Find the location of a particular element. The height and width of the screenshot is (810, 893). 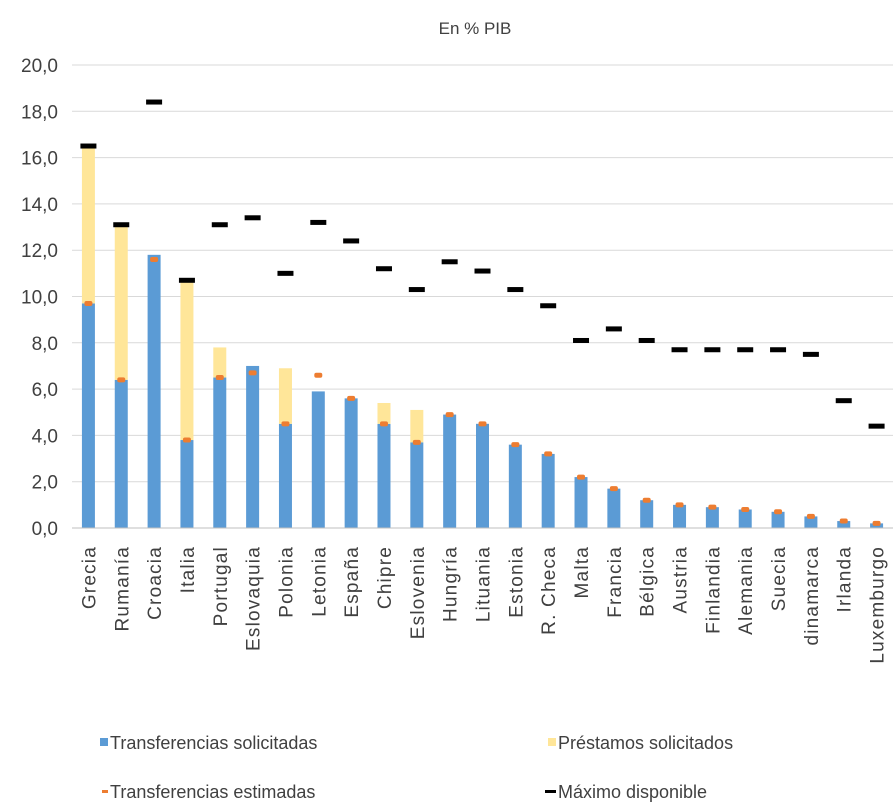

y-tick-label: 0,0 is located at coordinates (45, 529).